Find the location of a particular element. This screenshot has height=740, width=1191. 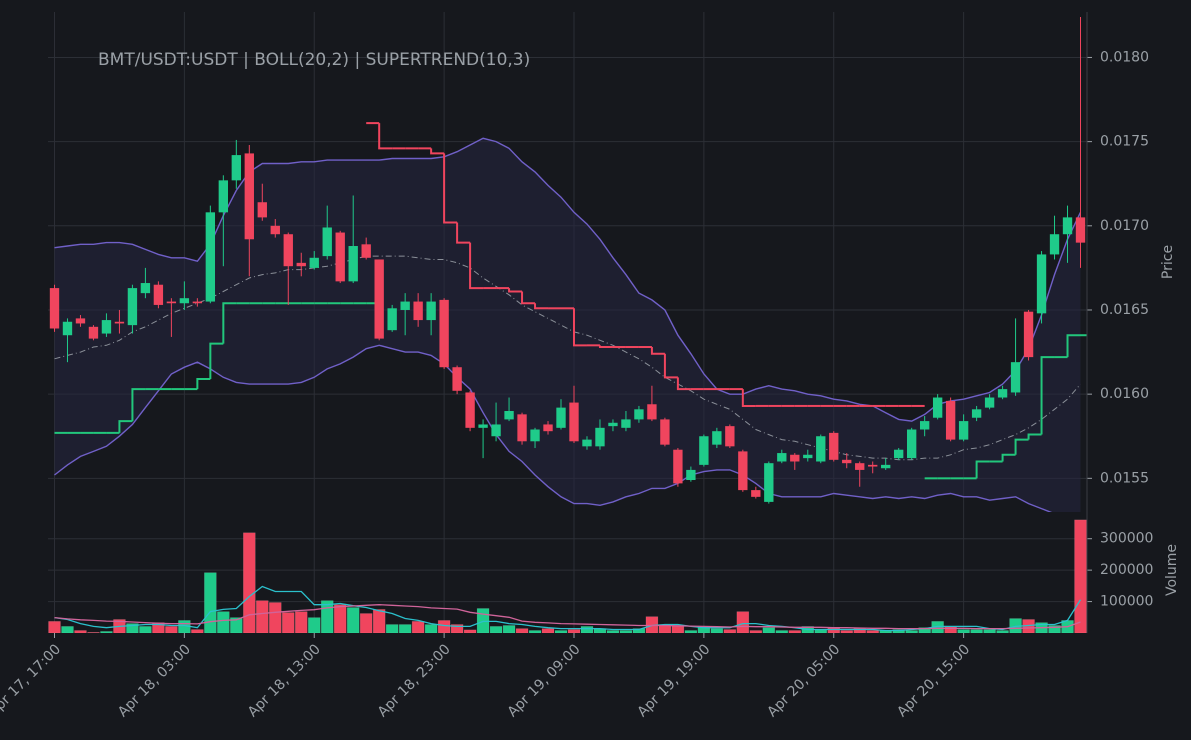

y-tick-label: 0.0175 is located at coordinates (1124, 142).